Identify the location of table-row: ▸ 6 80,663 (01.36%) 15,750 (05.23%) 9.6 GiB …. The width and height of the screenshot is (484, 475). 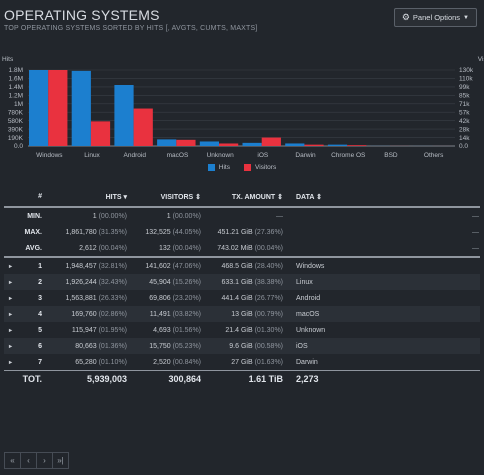
(242, 346).